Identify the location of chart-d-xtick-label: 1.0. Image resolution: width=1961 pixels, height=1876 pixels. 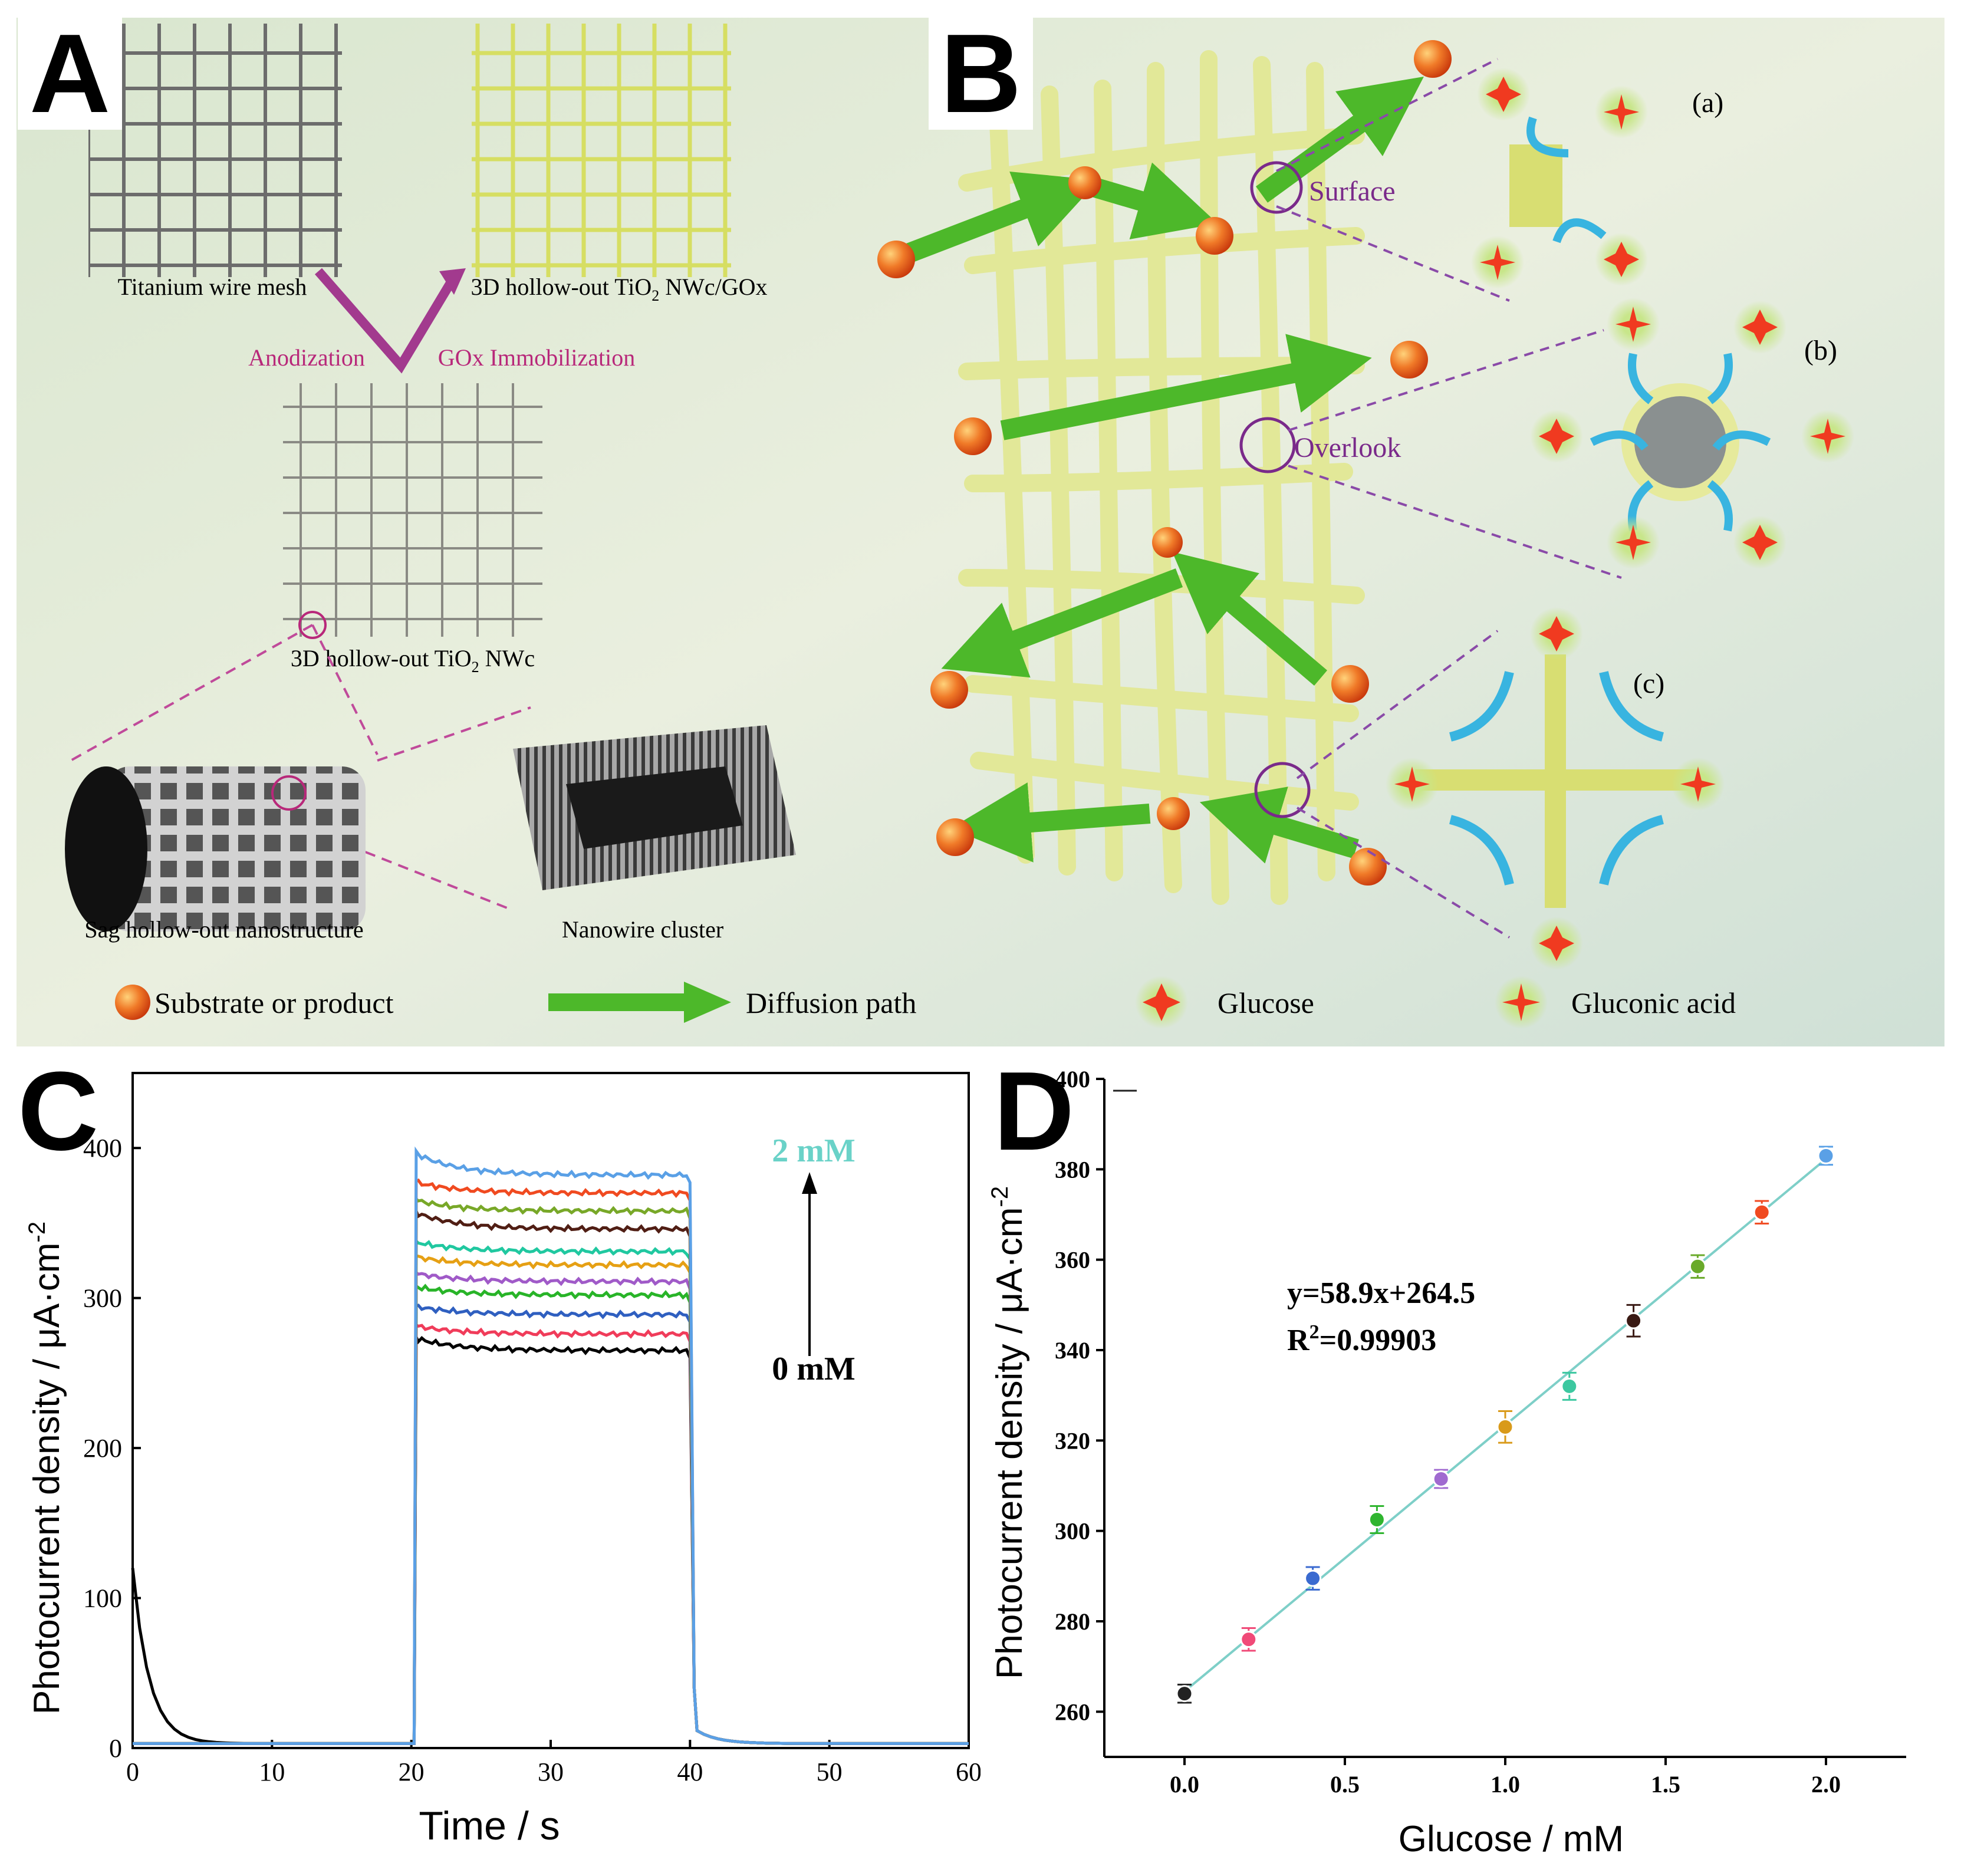
(1505, 1784).